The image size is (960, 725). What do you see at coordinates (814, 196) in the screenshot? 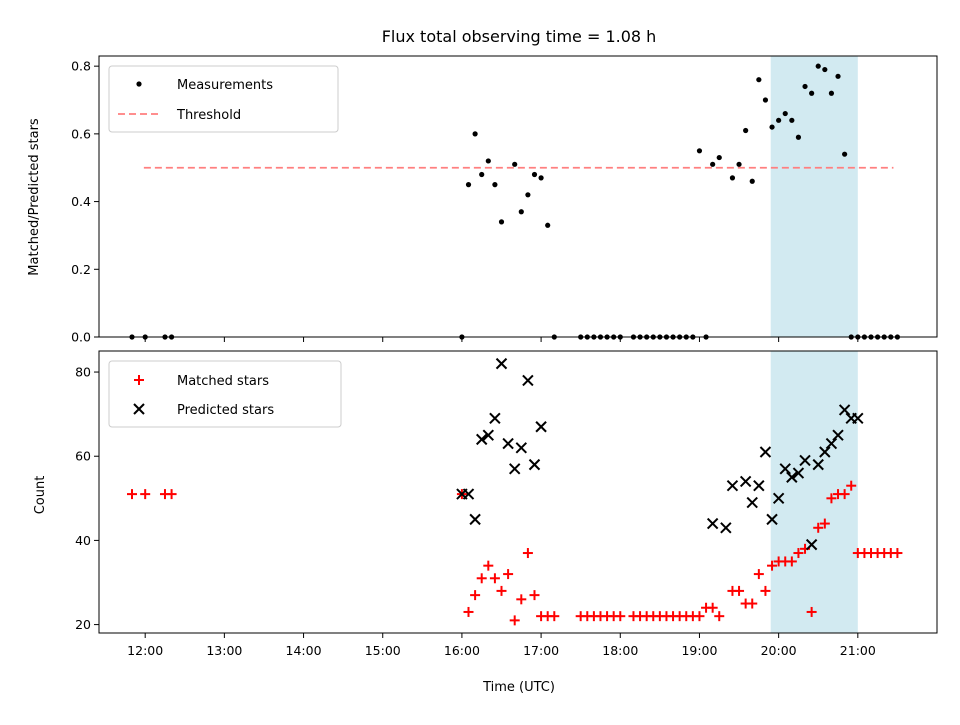
I see `observing-window-shade-top` at bounding box center [814, 196].